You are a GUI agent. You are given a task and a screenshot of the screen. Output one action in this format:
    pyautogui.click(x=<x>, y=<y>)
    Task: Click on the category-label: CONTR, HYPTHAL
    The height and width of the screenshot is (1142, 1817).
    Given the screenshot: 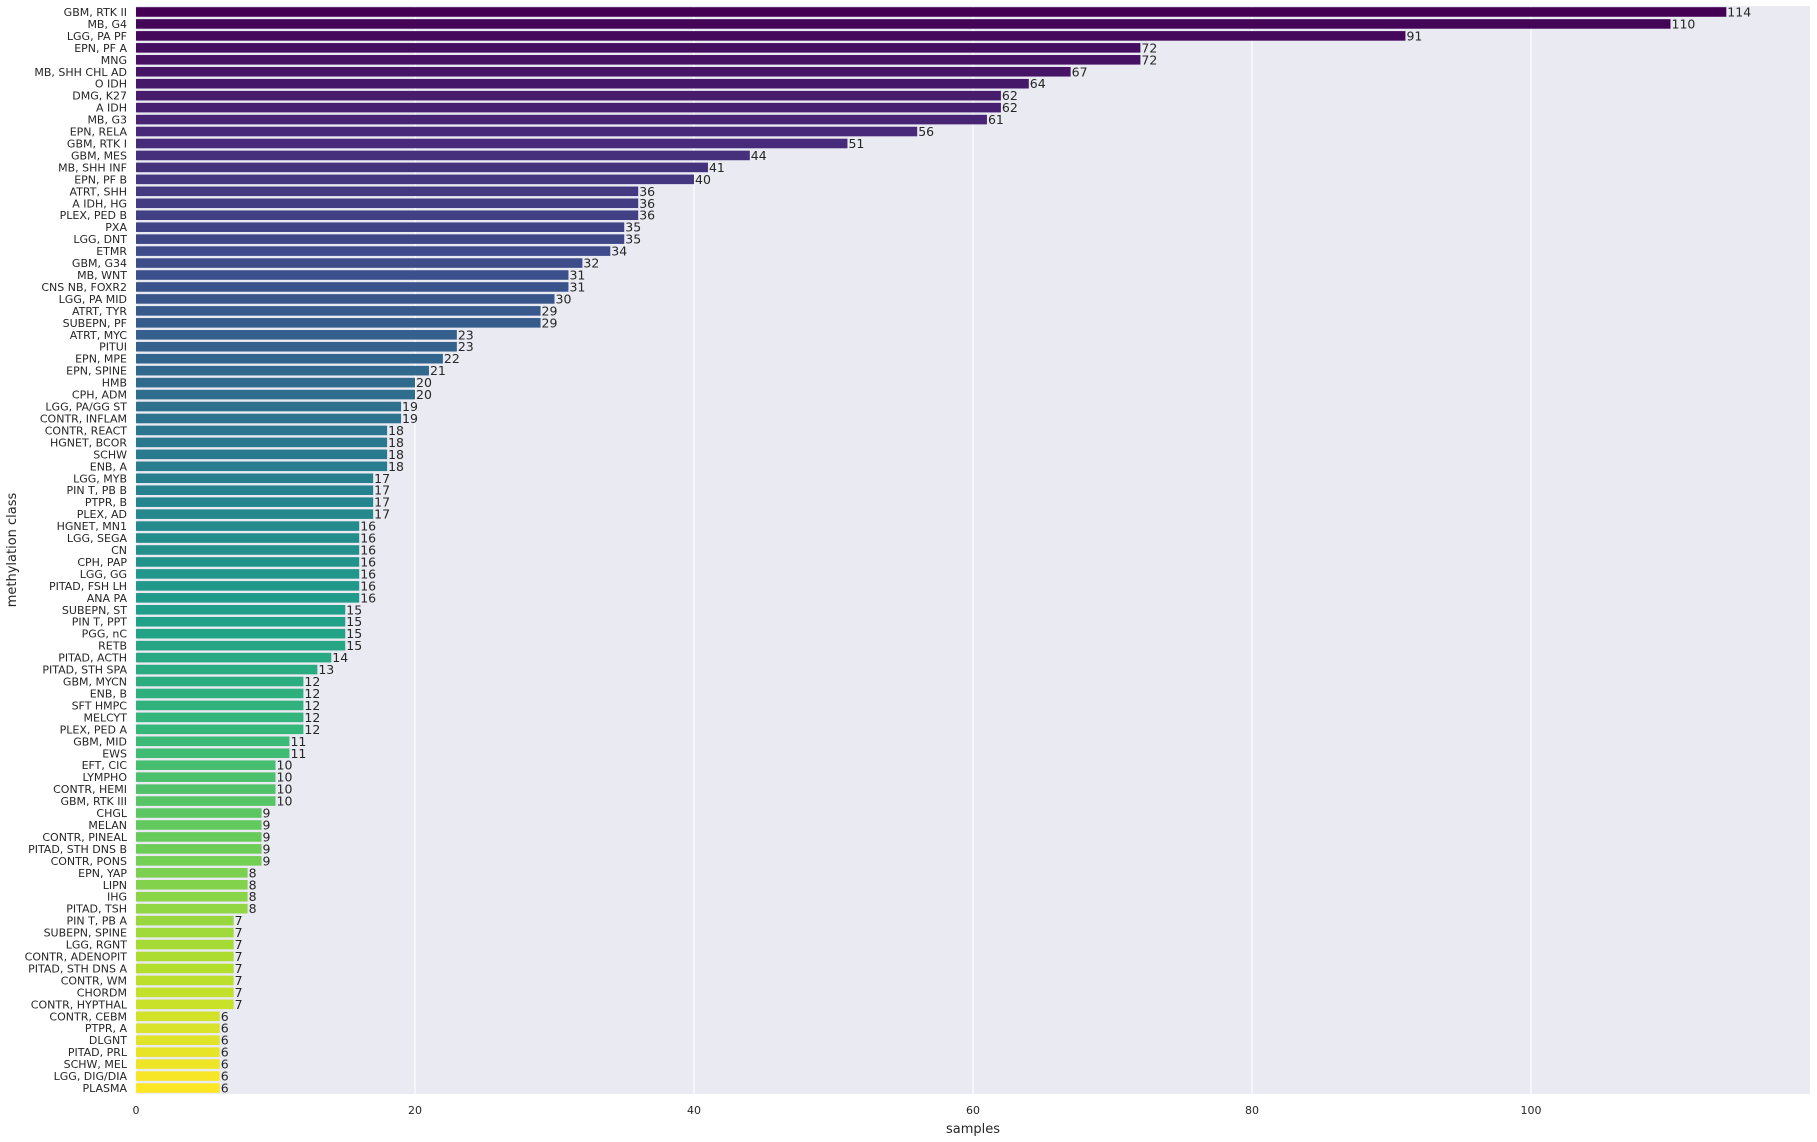 What is the action you would take?
    pyautogui.click(x=79, y=1004)
    